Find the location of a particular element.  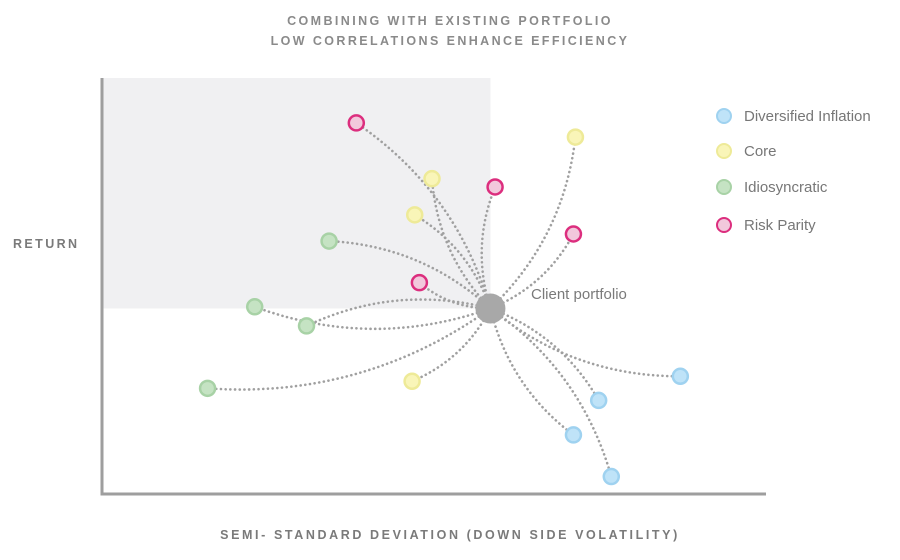

legend-label-idiosyncratic: Idiosyncratic is located at coordinates (786, 187).